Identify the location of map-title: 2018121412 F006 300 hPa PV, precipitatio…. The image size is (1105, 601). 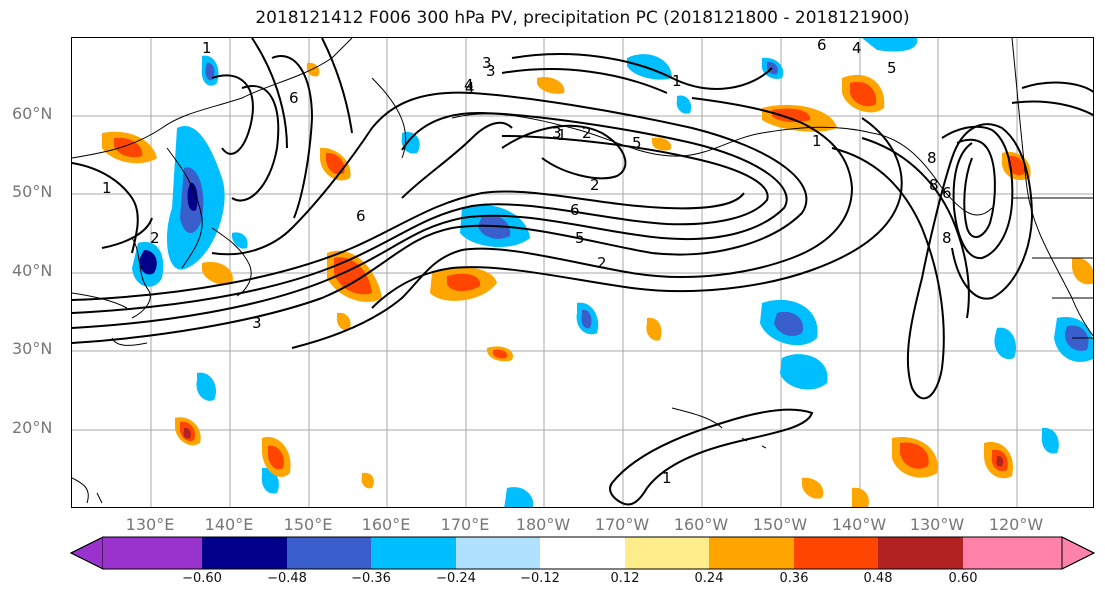
(582, 18).